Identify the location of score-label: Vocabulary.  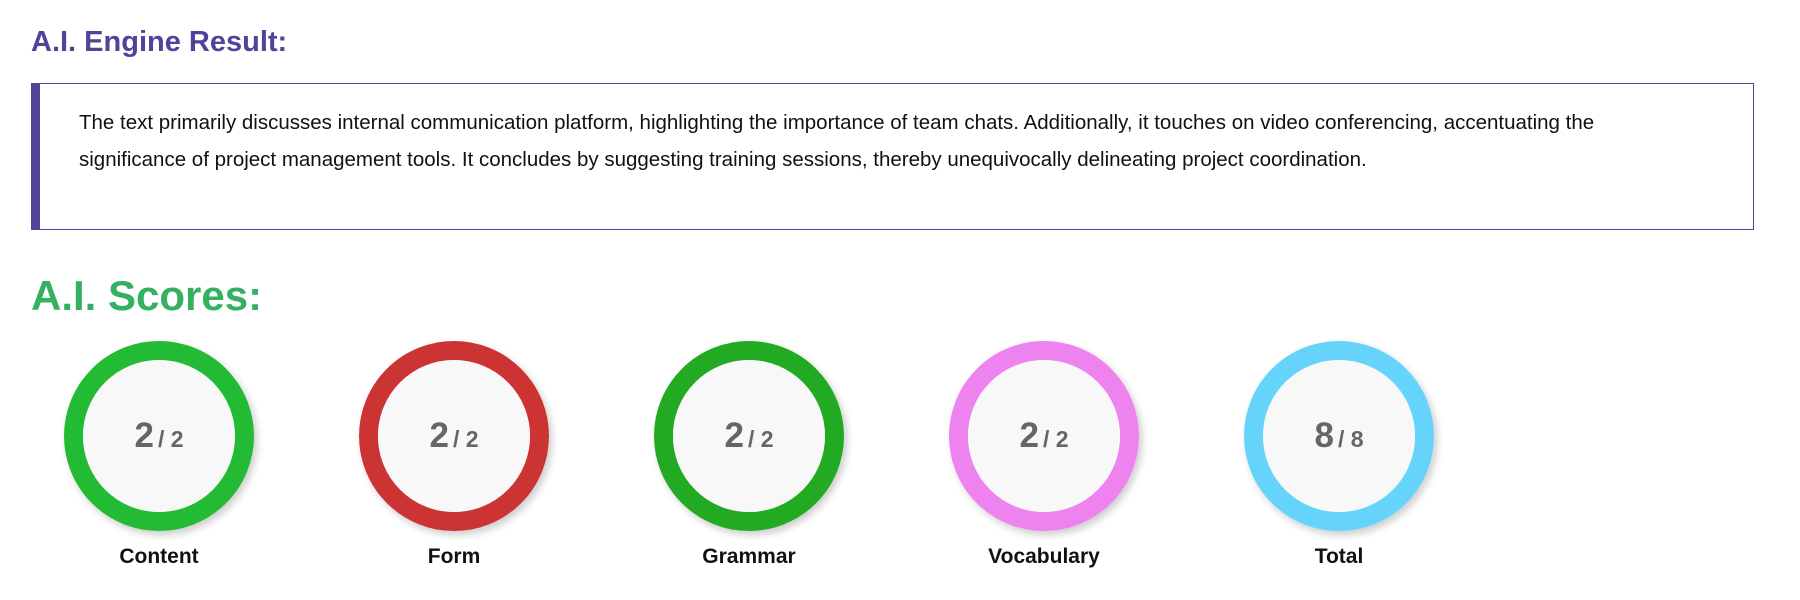
(1044, 556).